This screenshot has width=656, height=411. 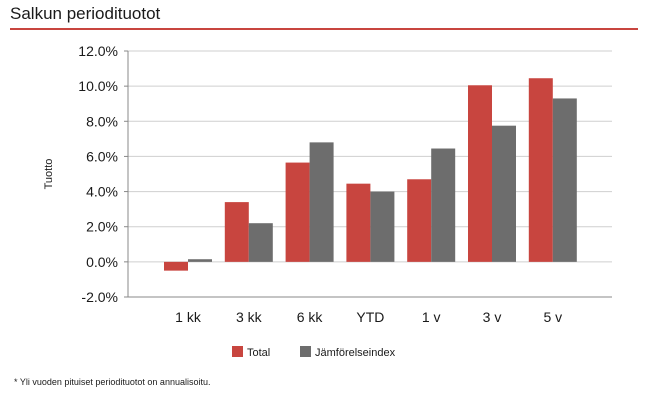 I want to click on y-tick-label: 0.0%, so click(x=102, y=262).